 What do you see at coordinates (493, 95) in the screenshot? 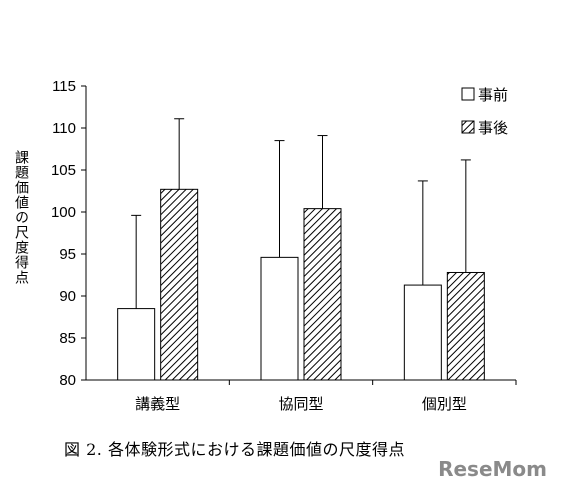
I see `legend-label: 事前` at bounding box center [493, 95].